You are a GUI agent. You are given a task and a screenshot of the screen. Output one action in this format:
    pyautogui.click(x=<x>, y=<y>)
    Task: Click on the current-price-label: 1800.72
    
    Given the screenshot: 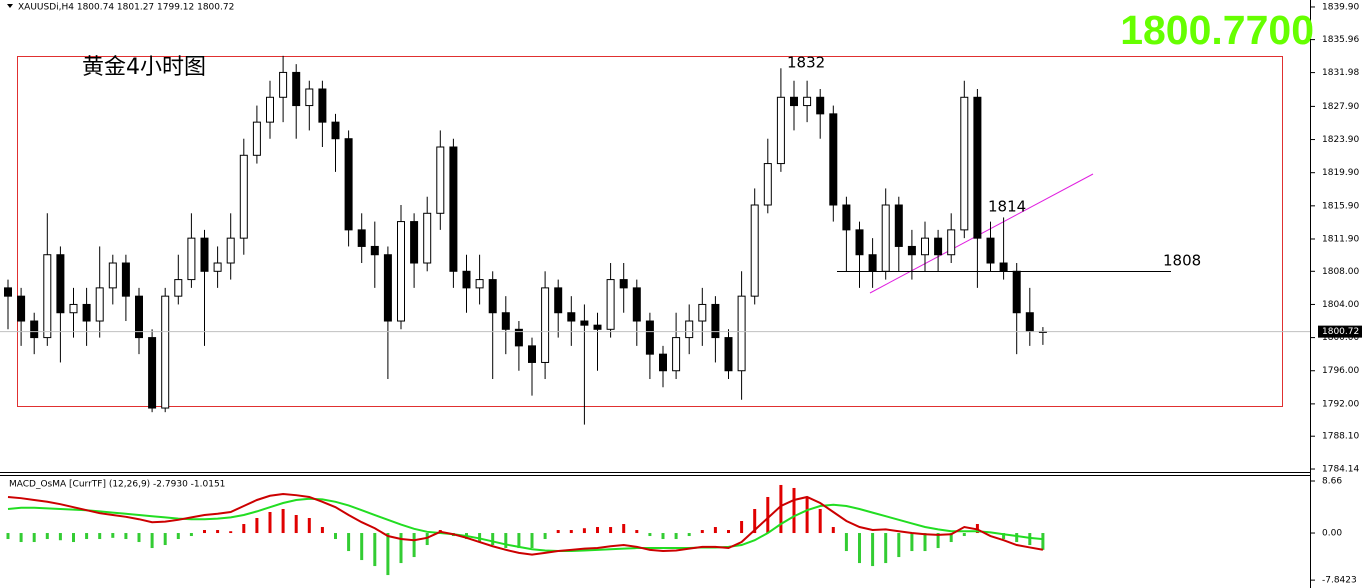 What is the action you would take?
    pyautogui.click(x=1340, y=332)
    